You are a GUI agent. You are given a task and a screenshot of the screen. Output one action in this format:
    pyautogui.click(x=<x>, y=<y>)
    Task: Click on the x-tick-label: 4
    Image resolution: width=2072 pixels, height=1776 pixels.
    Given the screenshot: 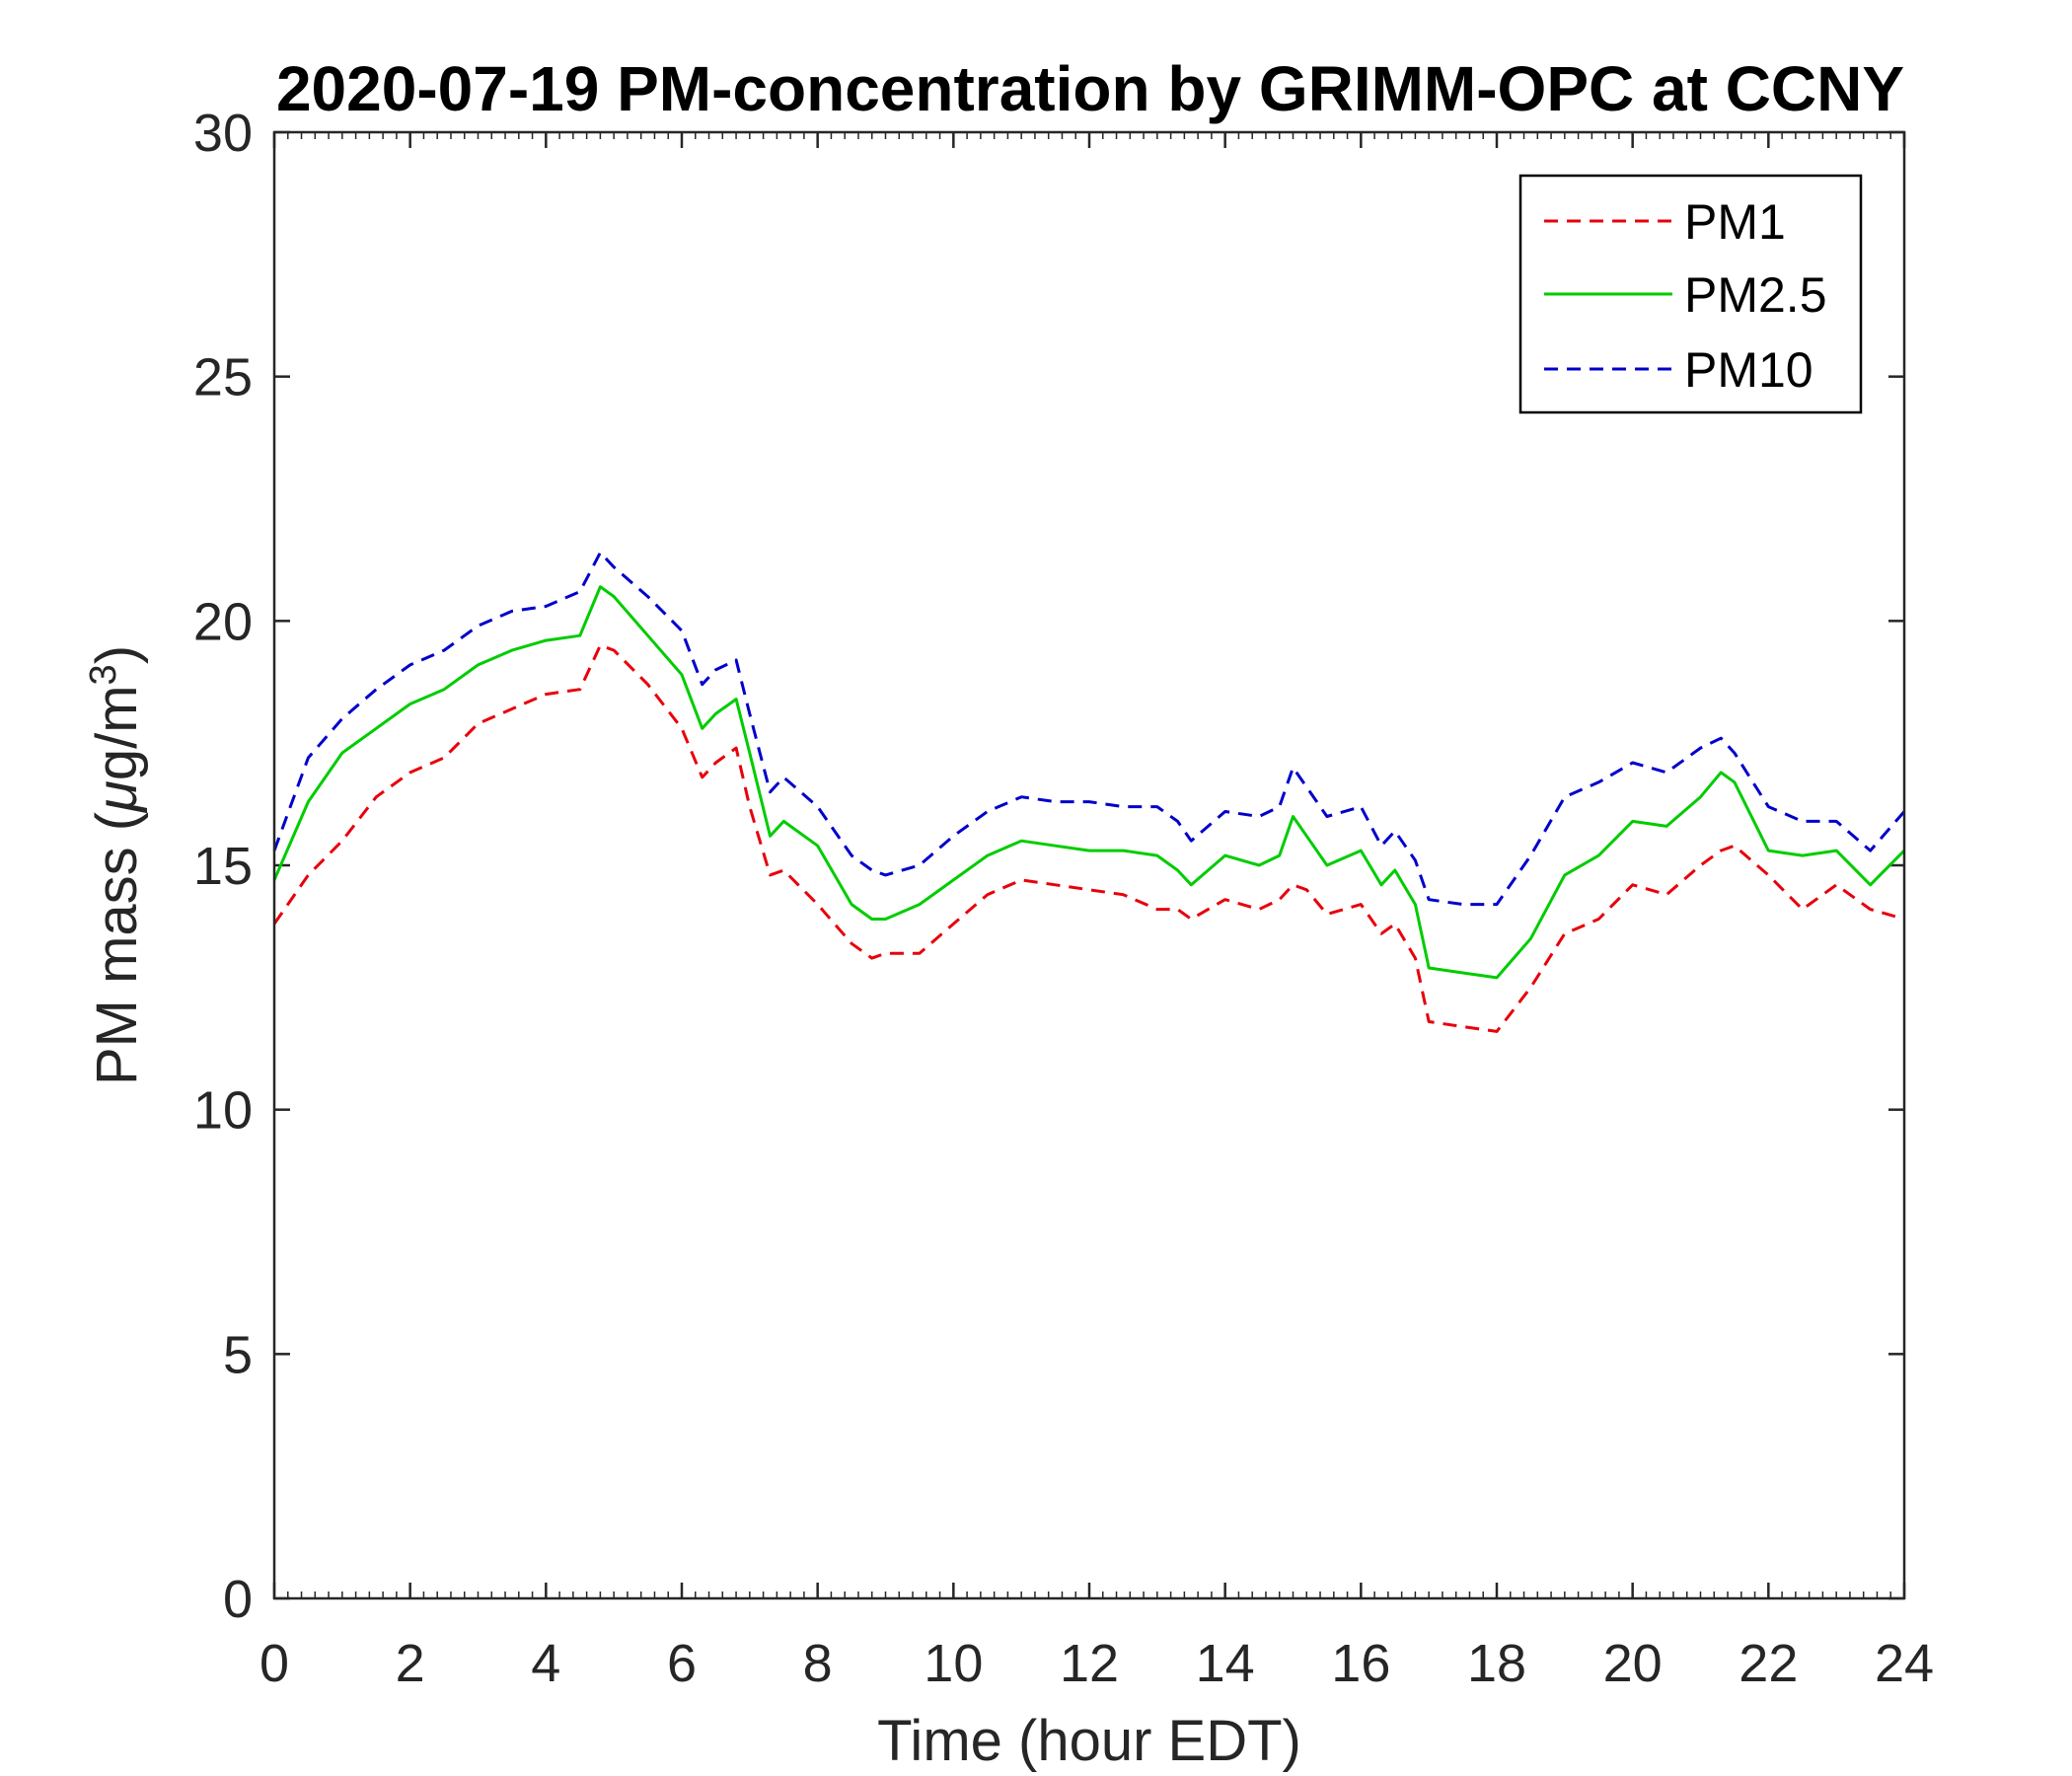 What is the action you would take?
    pyautogui.click(x=546, y=1663)
    